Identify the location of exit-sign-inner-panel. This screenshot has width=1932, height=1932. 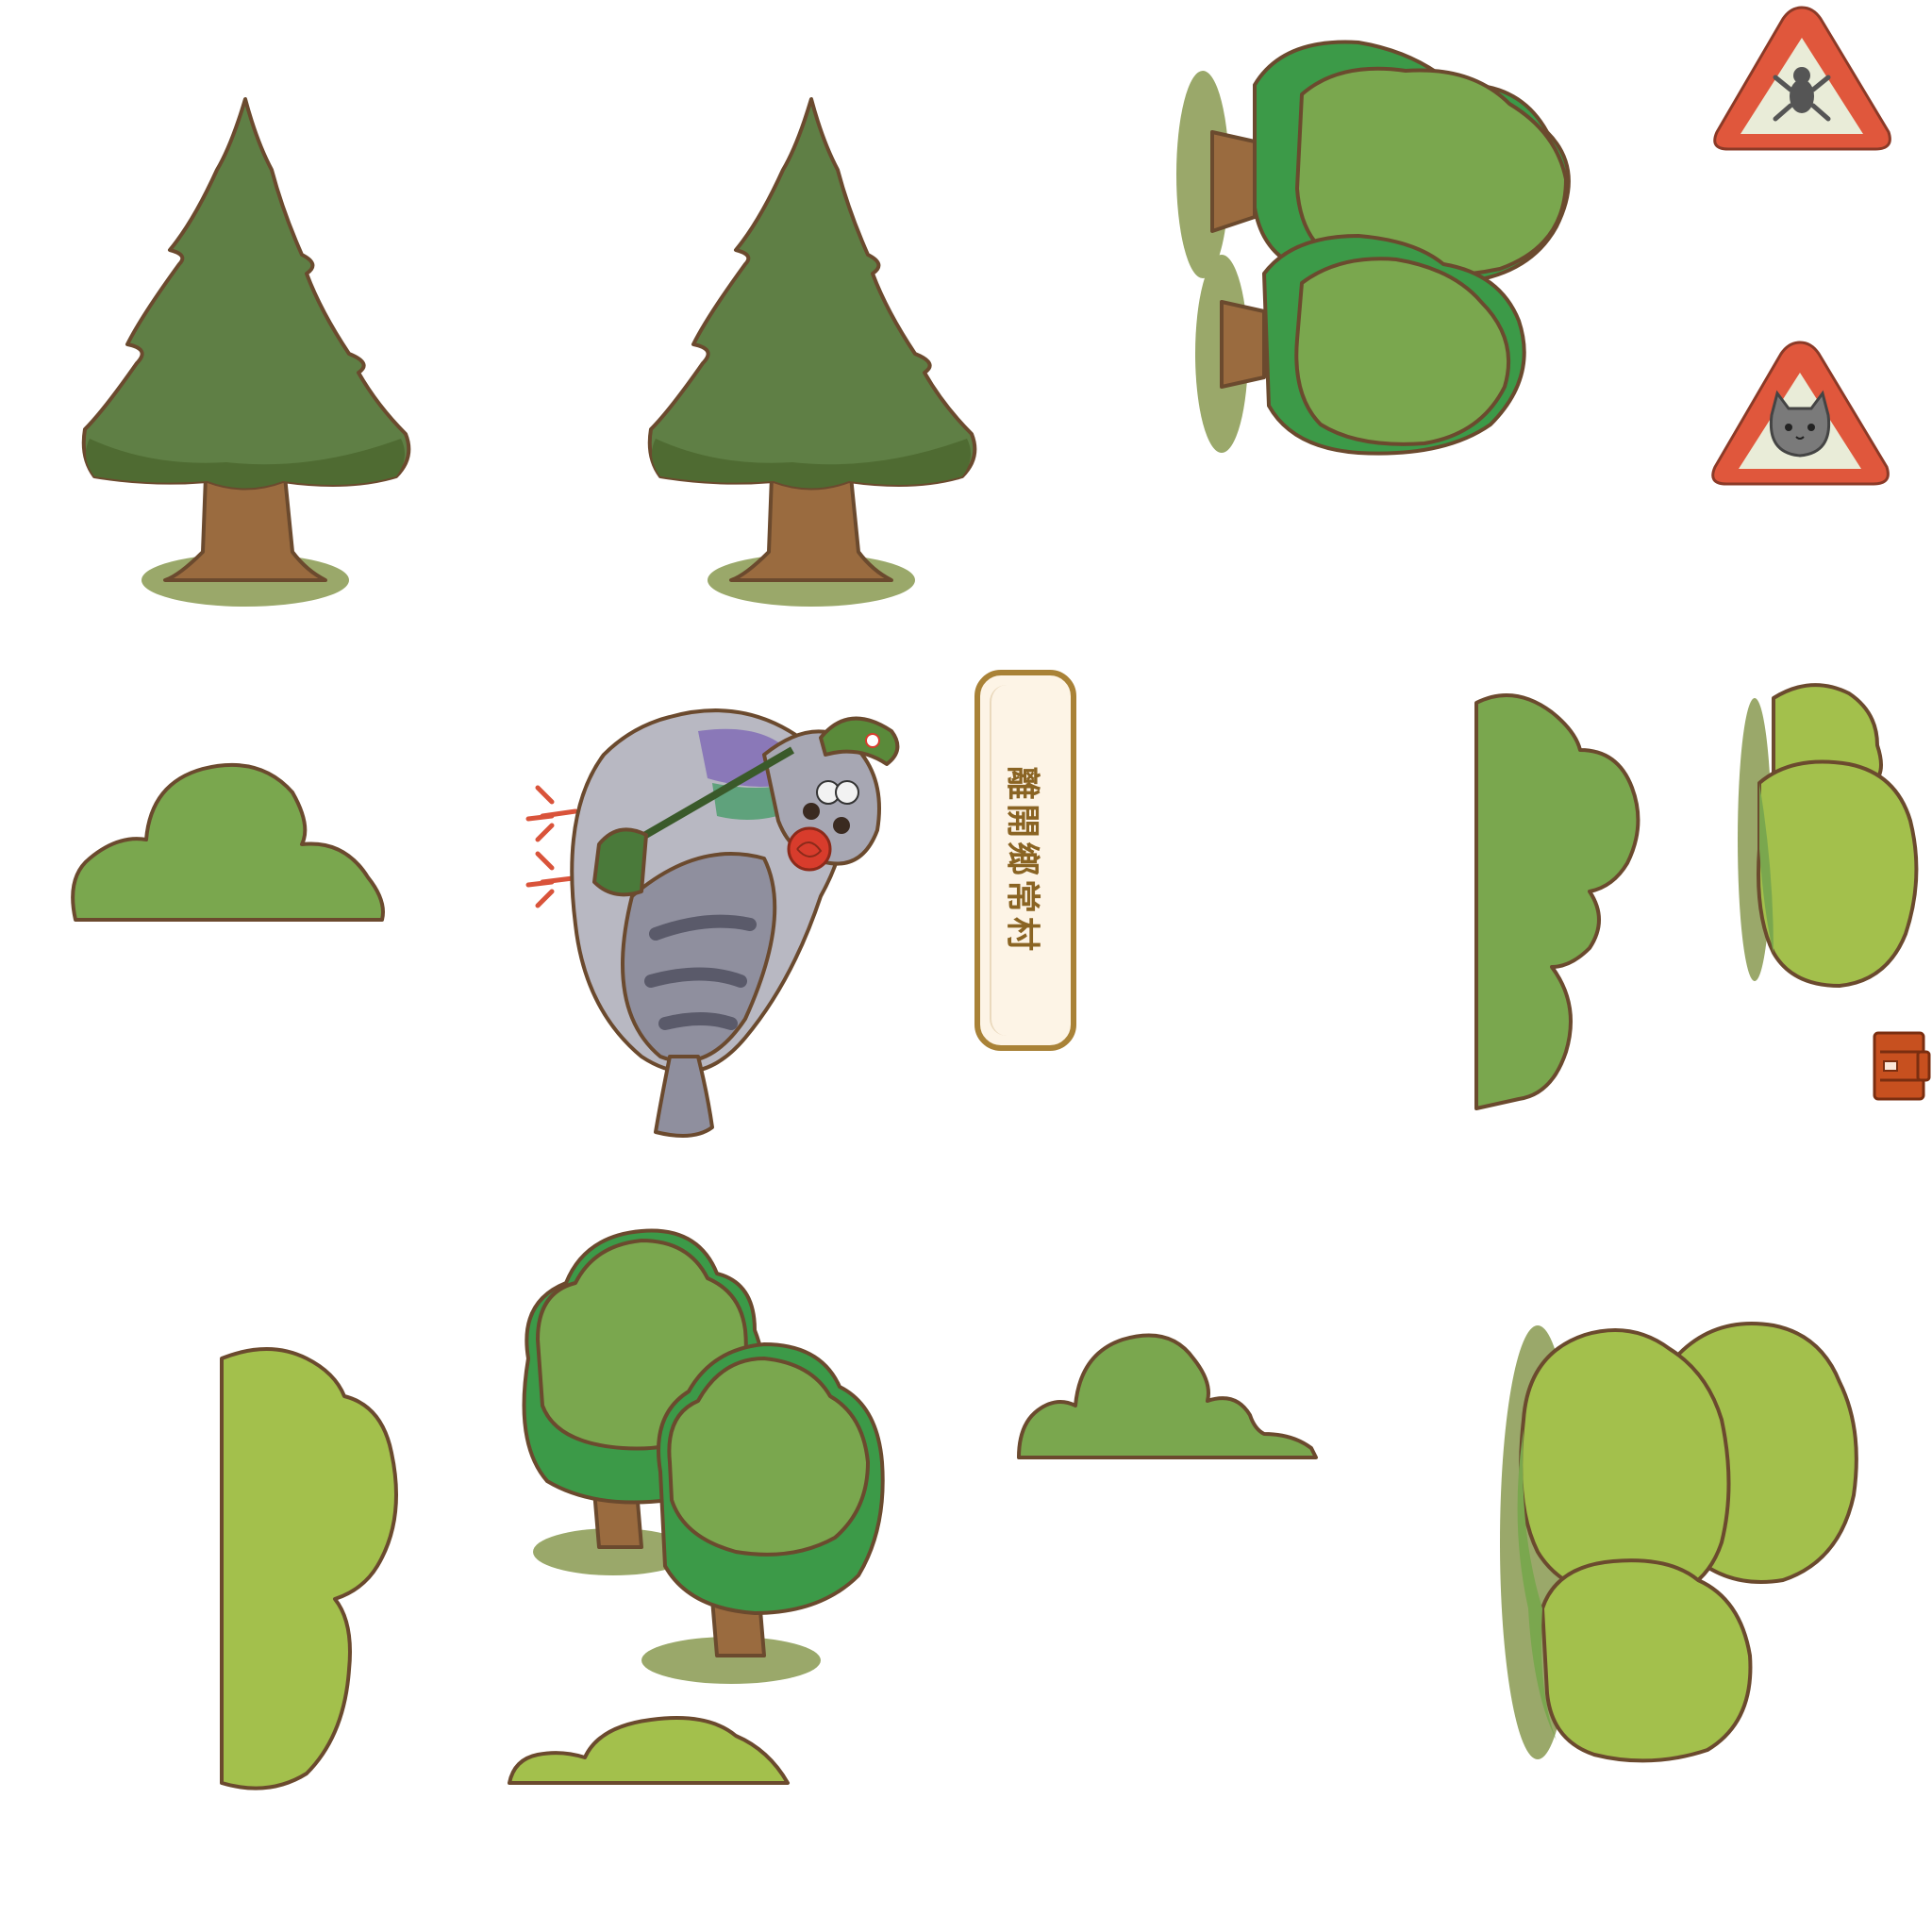
(1025, 861).